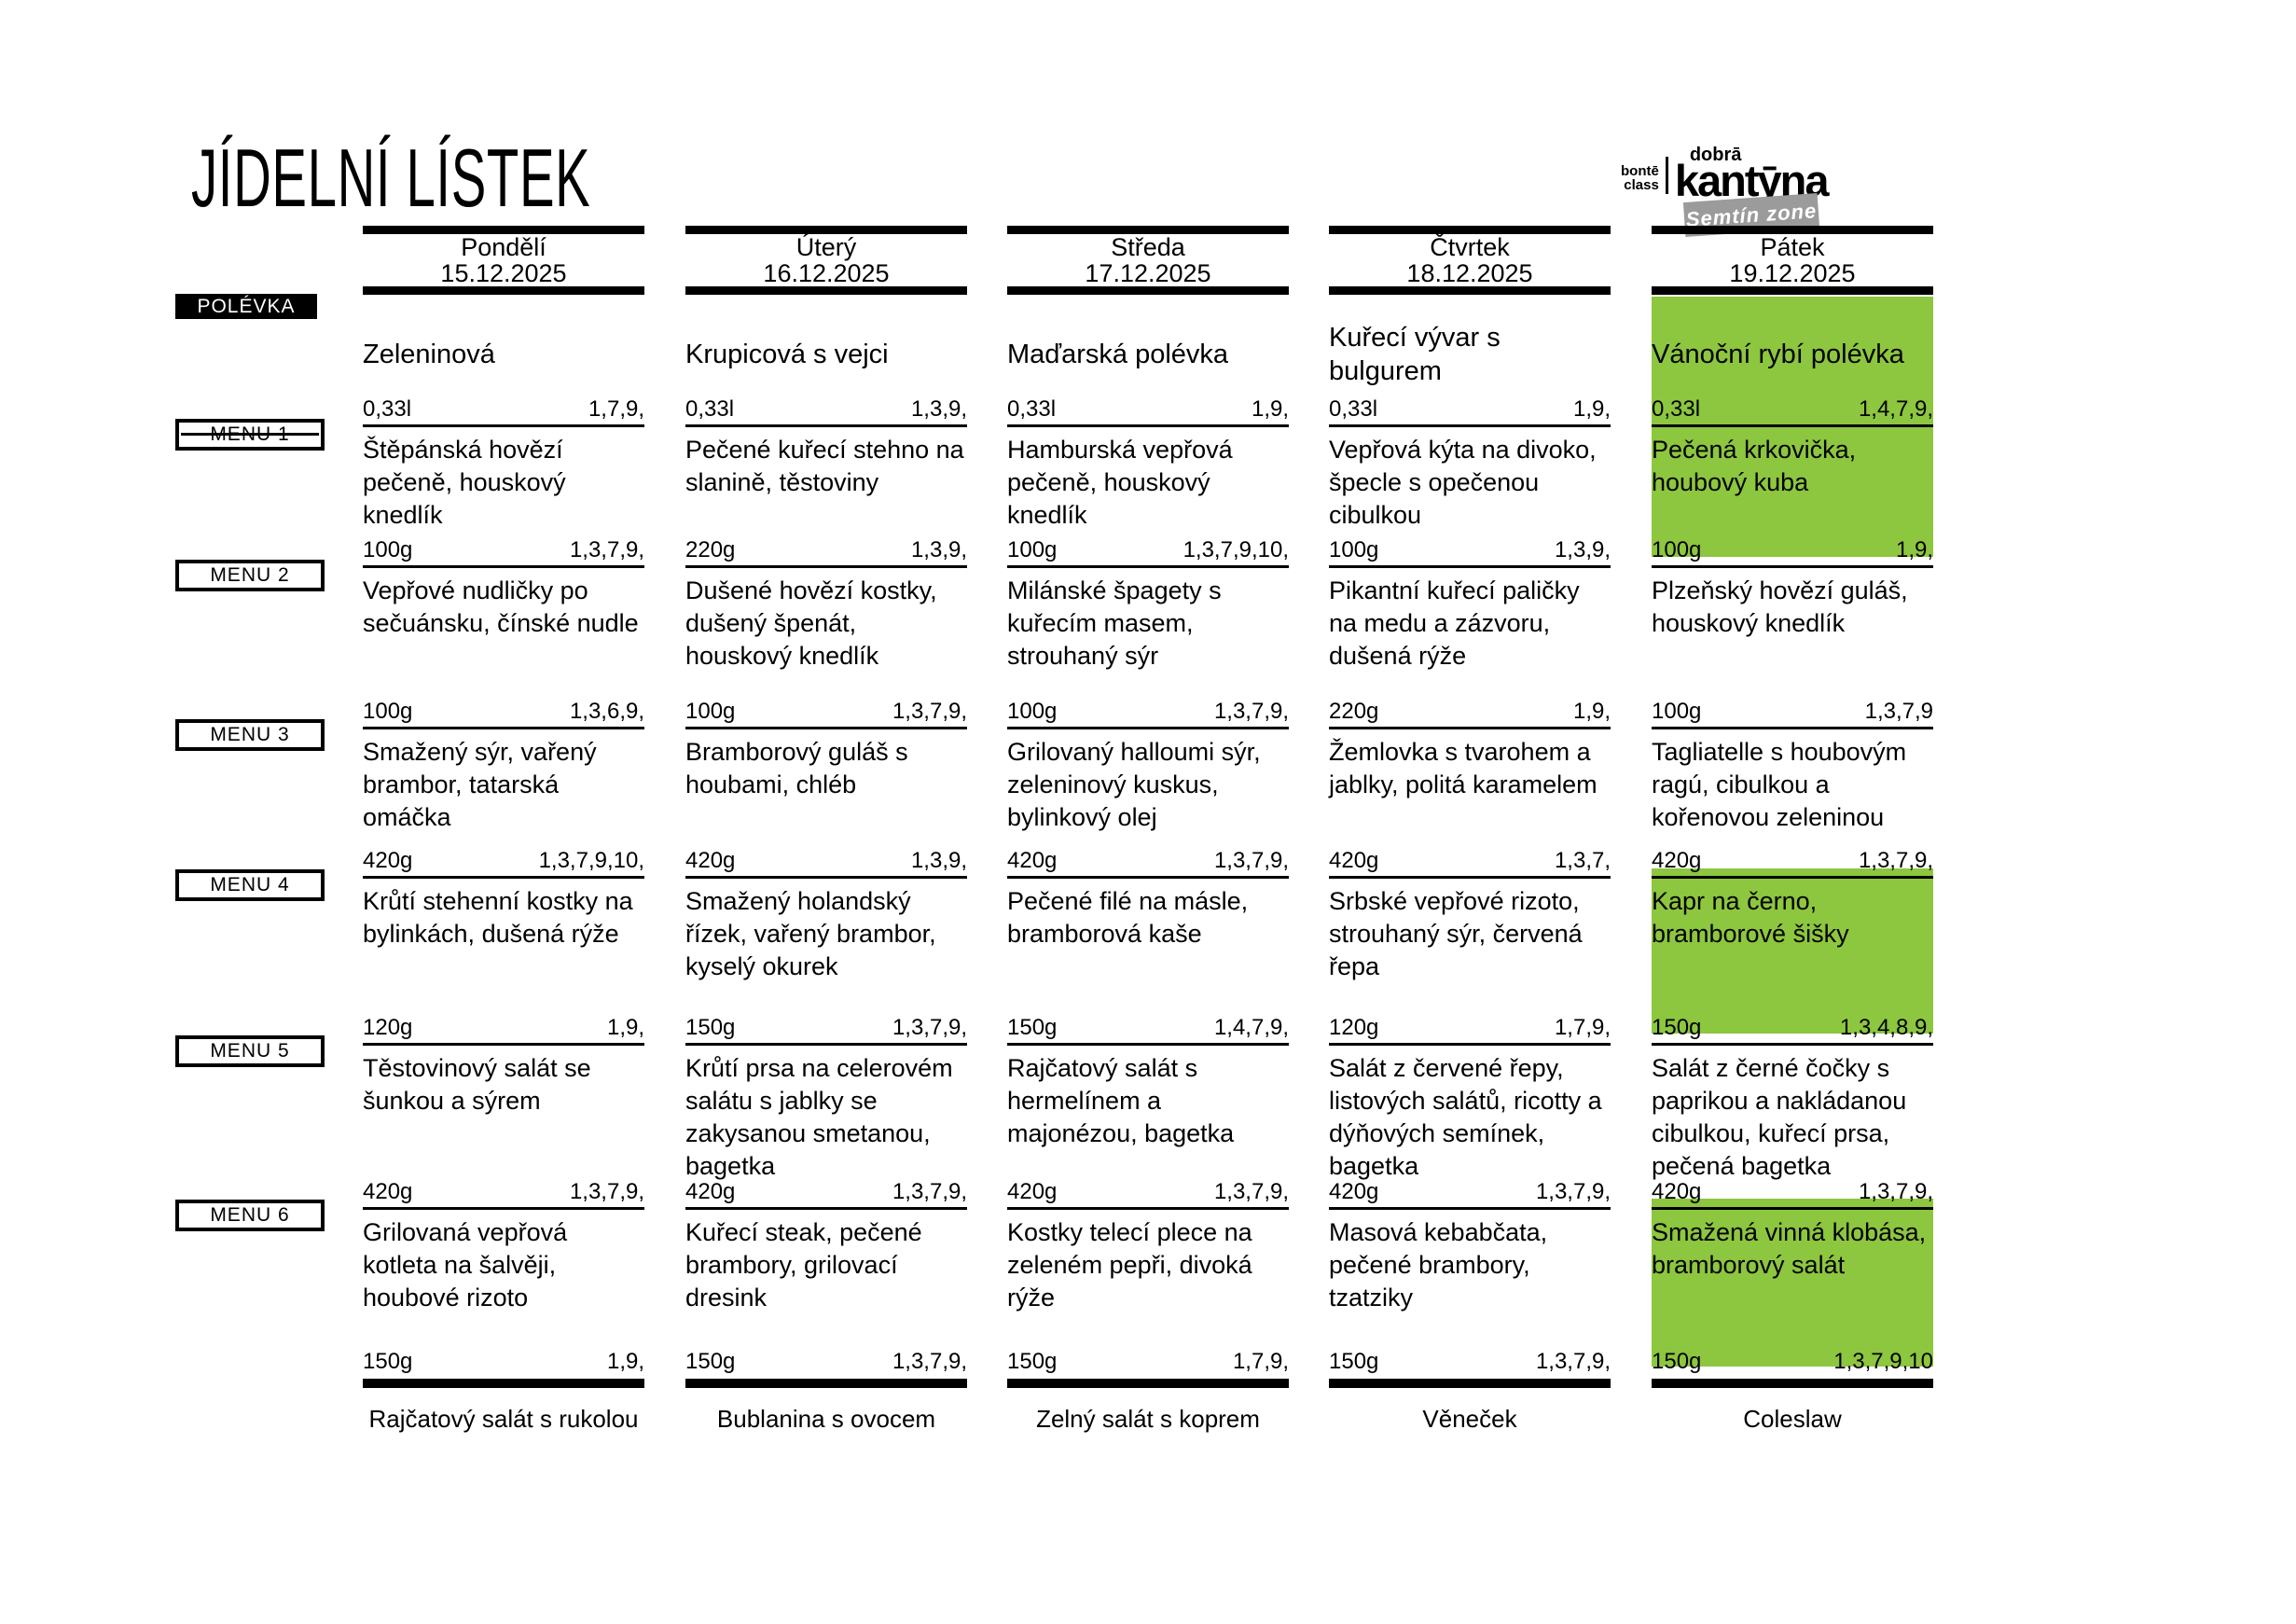 The image size is (2296, 1624). What do you see at coordinates (1780, 606) in the screenshot?
I see `dish-name: Plzeňský hovězí guláš, houskový knedlík` at bounding box center [1780, 606].